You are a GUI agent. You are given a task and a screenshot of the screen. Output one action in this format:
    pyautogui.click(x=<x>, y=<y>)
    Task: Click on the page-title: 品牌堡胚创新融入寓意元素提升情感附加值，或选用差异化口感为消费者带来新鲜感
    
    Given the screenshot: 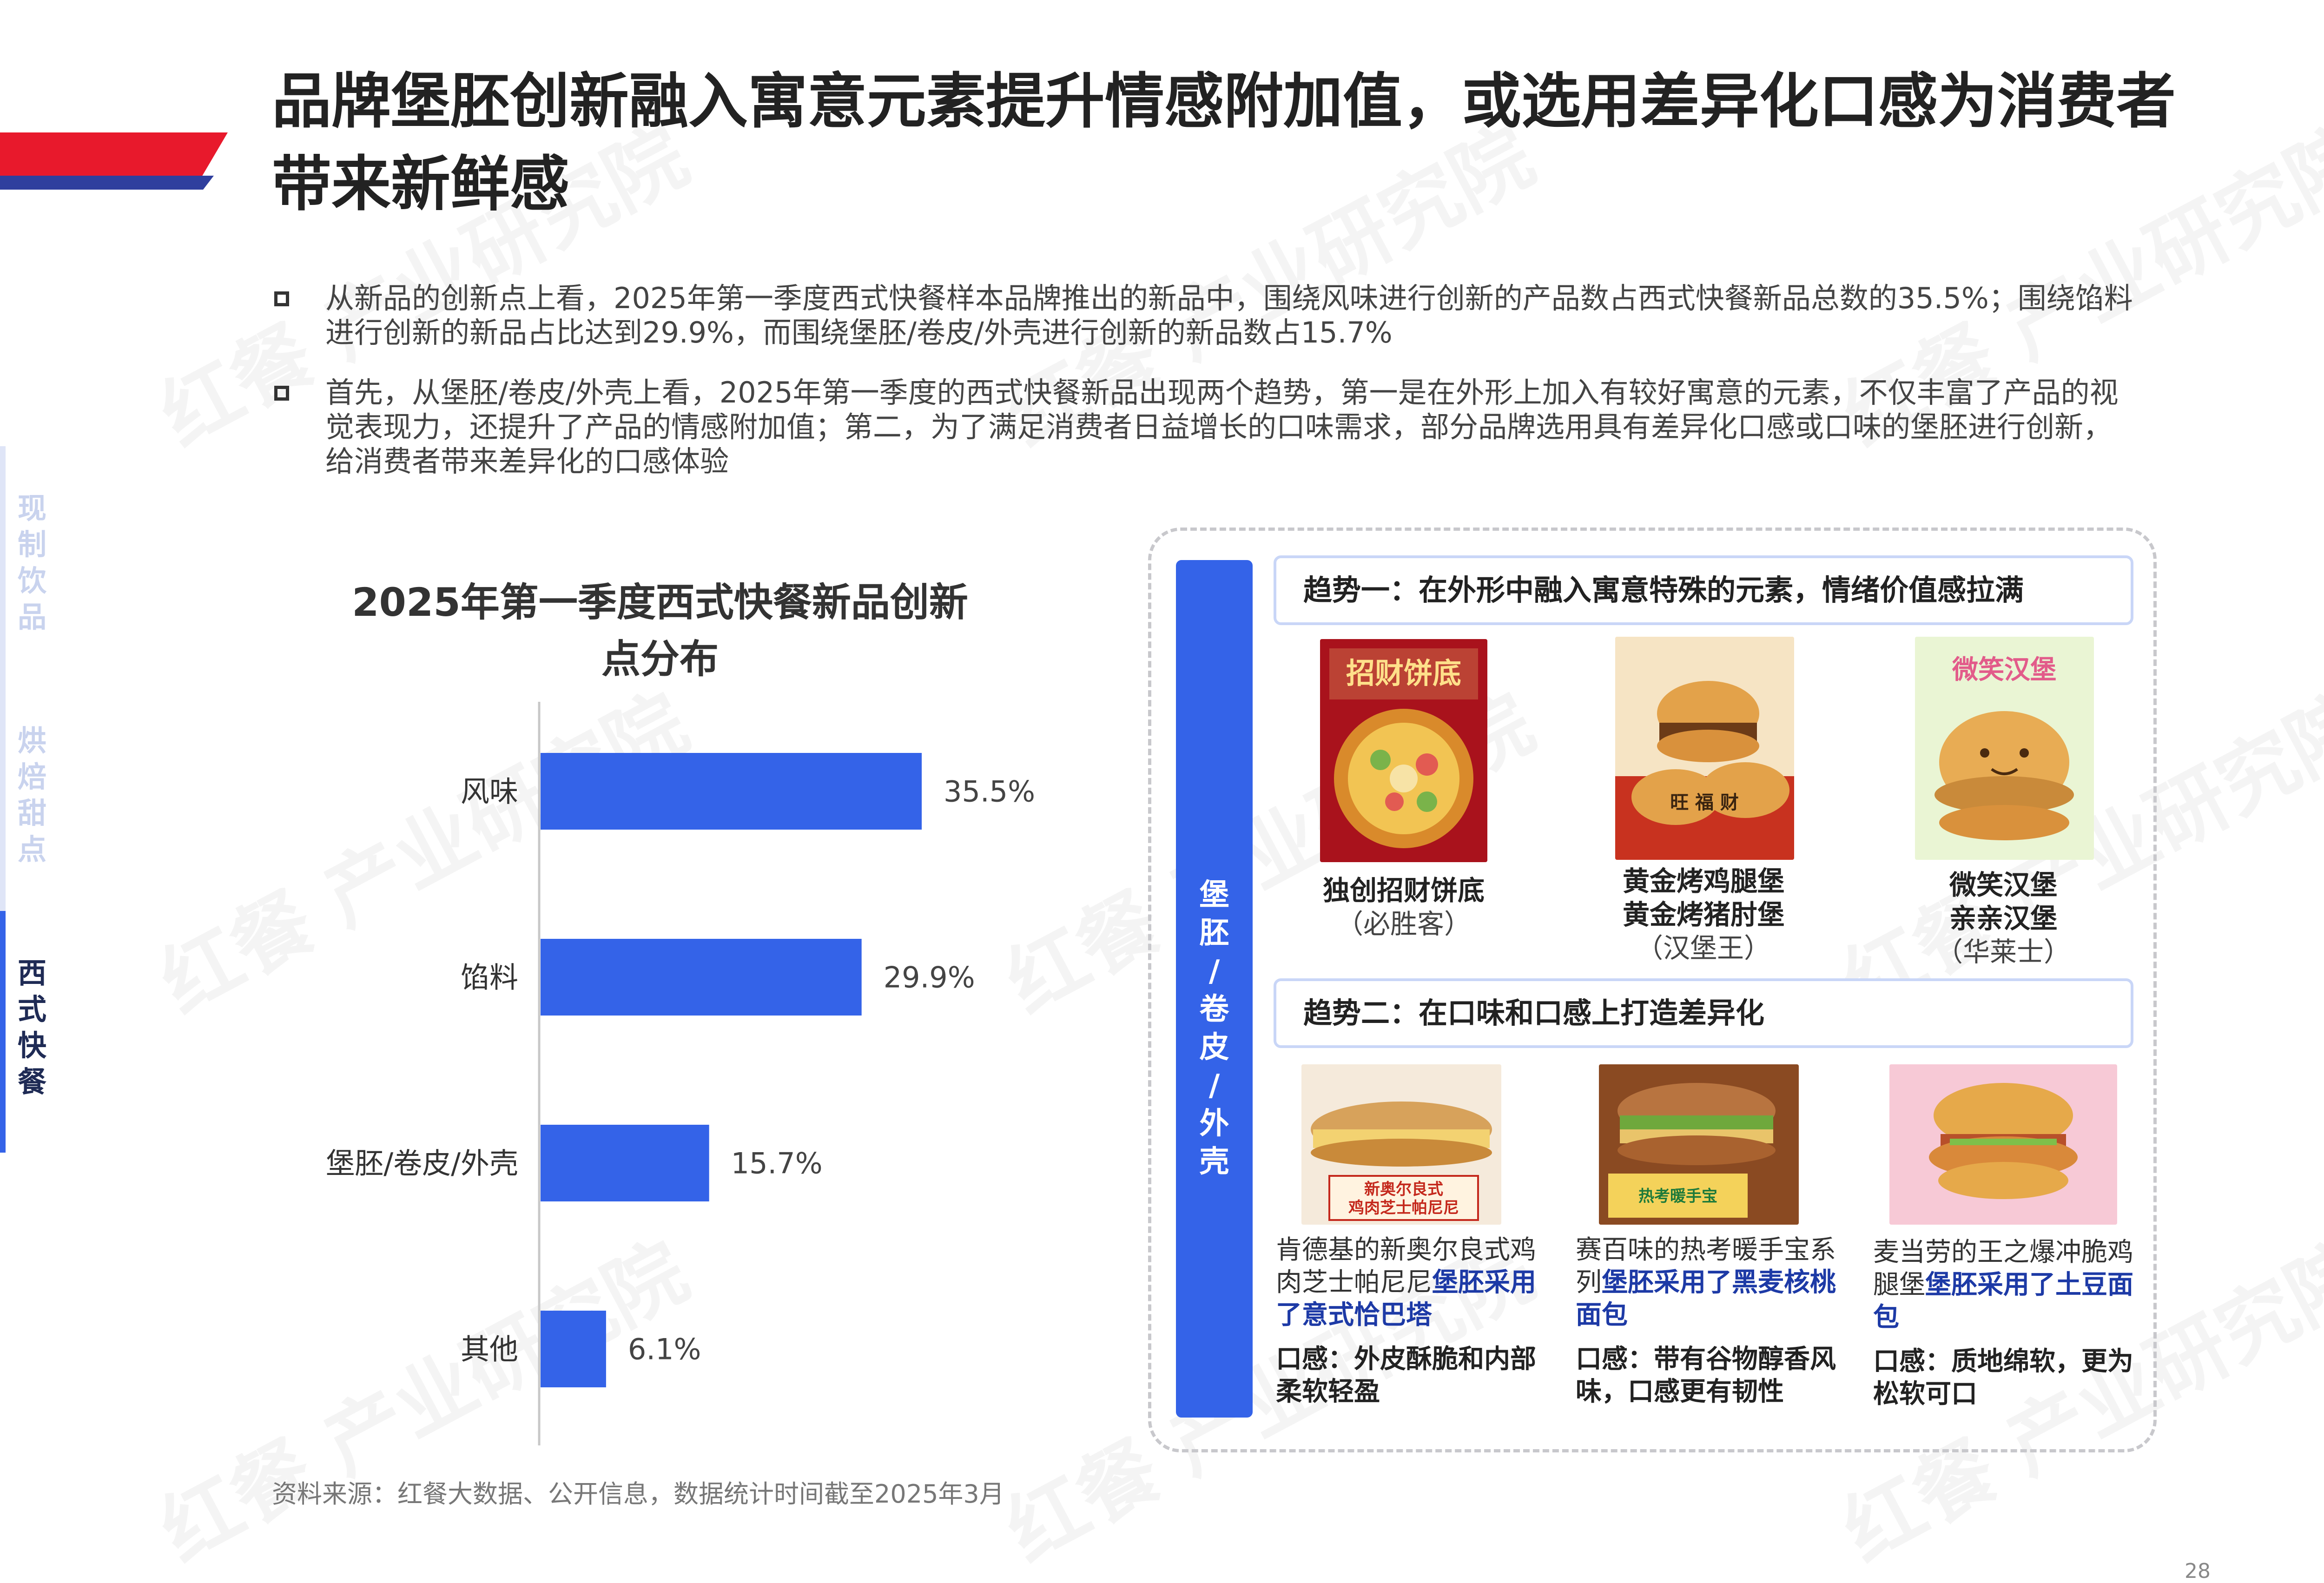 What is the action you would take?
    pyautogui.click(x=1224, y=143)
    